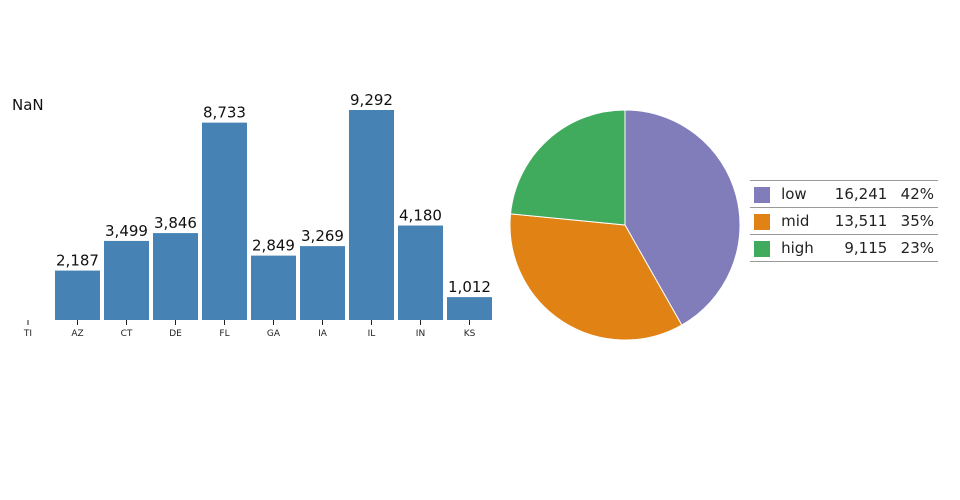 This screenshot has height=500, width=960. Describe the element at coordinates (273, 246) in the screenshot. I see `bar-value-label: 2,849` at that location.